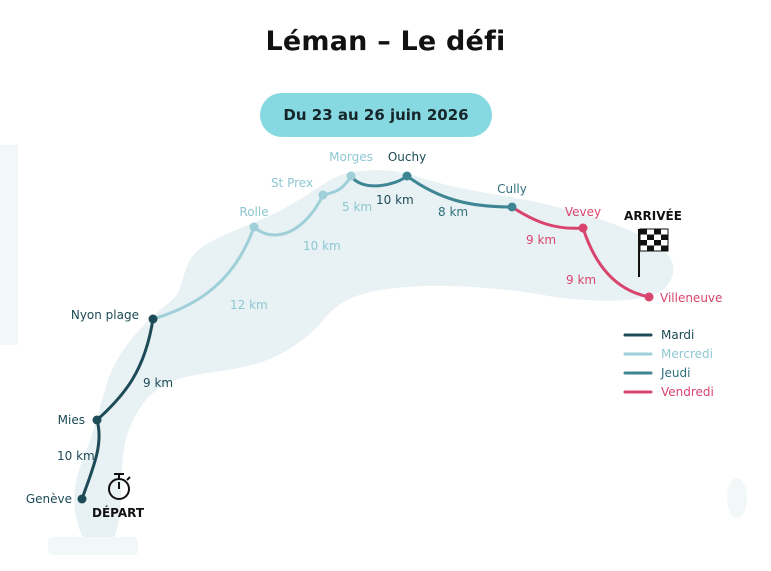  I want to click on route-mardi, so click(117, 409).